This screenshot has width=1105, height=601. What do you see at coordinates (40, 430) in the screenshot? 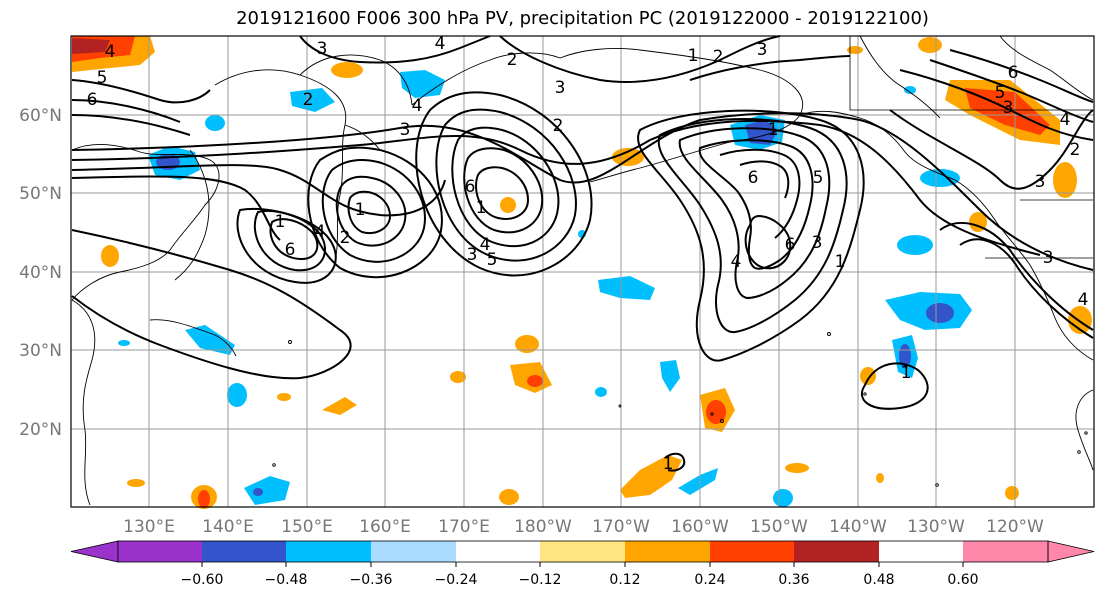
I see `lat-label: 20°N` at bounding box center [40, 430].